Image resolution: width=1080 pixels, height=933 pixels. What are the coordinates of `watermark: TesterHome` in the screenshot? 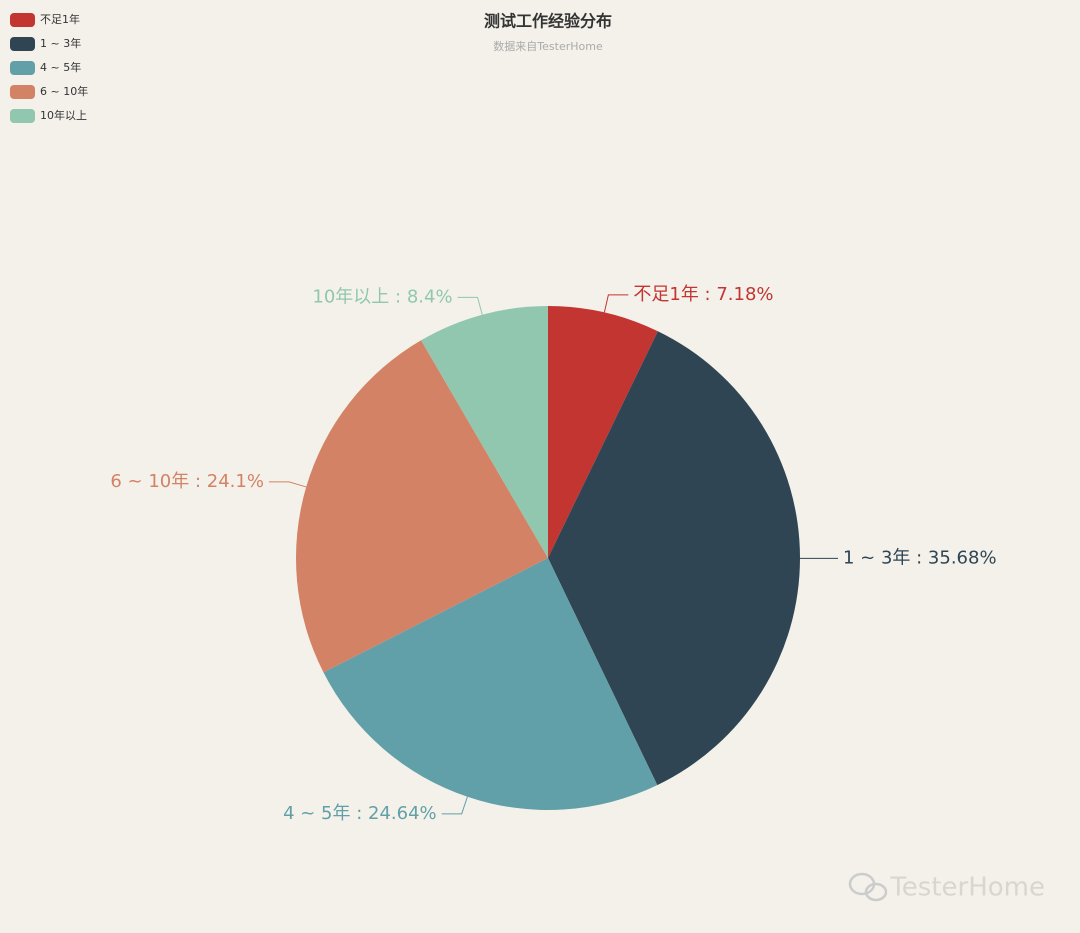 It's located at (946, 888).